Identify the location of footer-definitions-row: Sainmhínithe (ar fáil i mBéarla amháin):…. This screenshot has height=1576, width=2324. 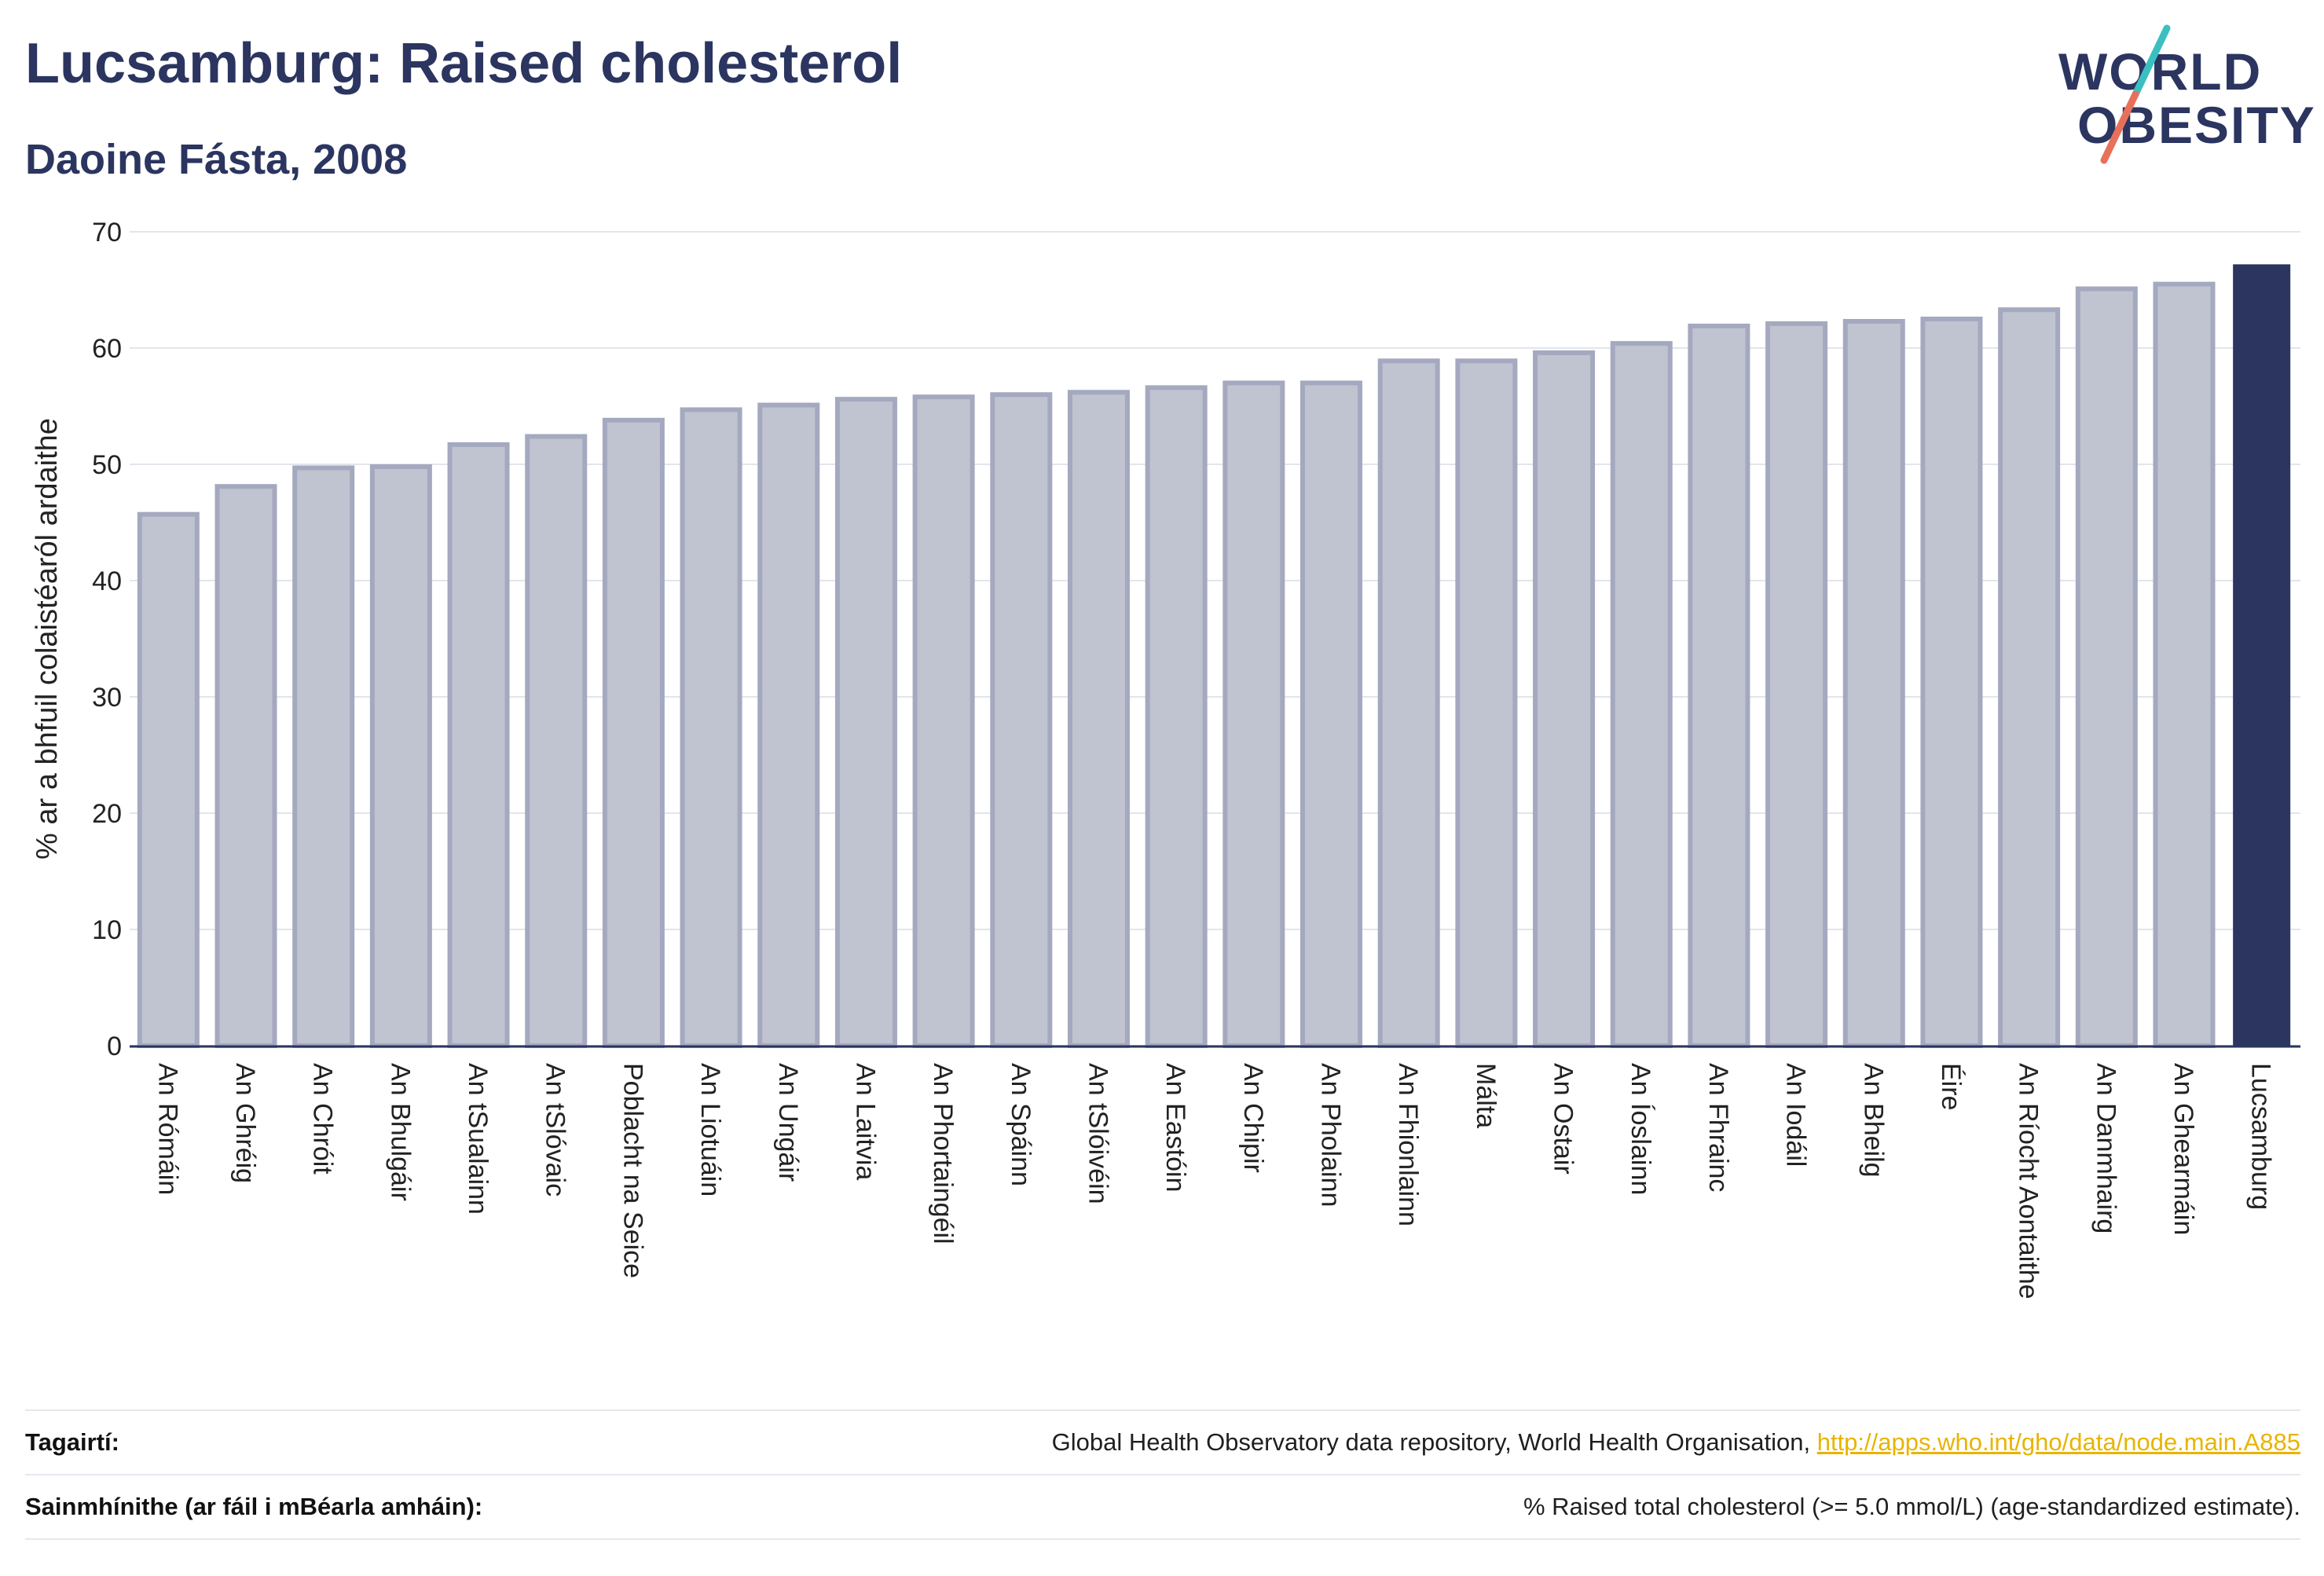
(1162, 1507).